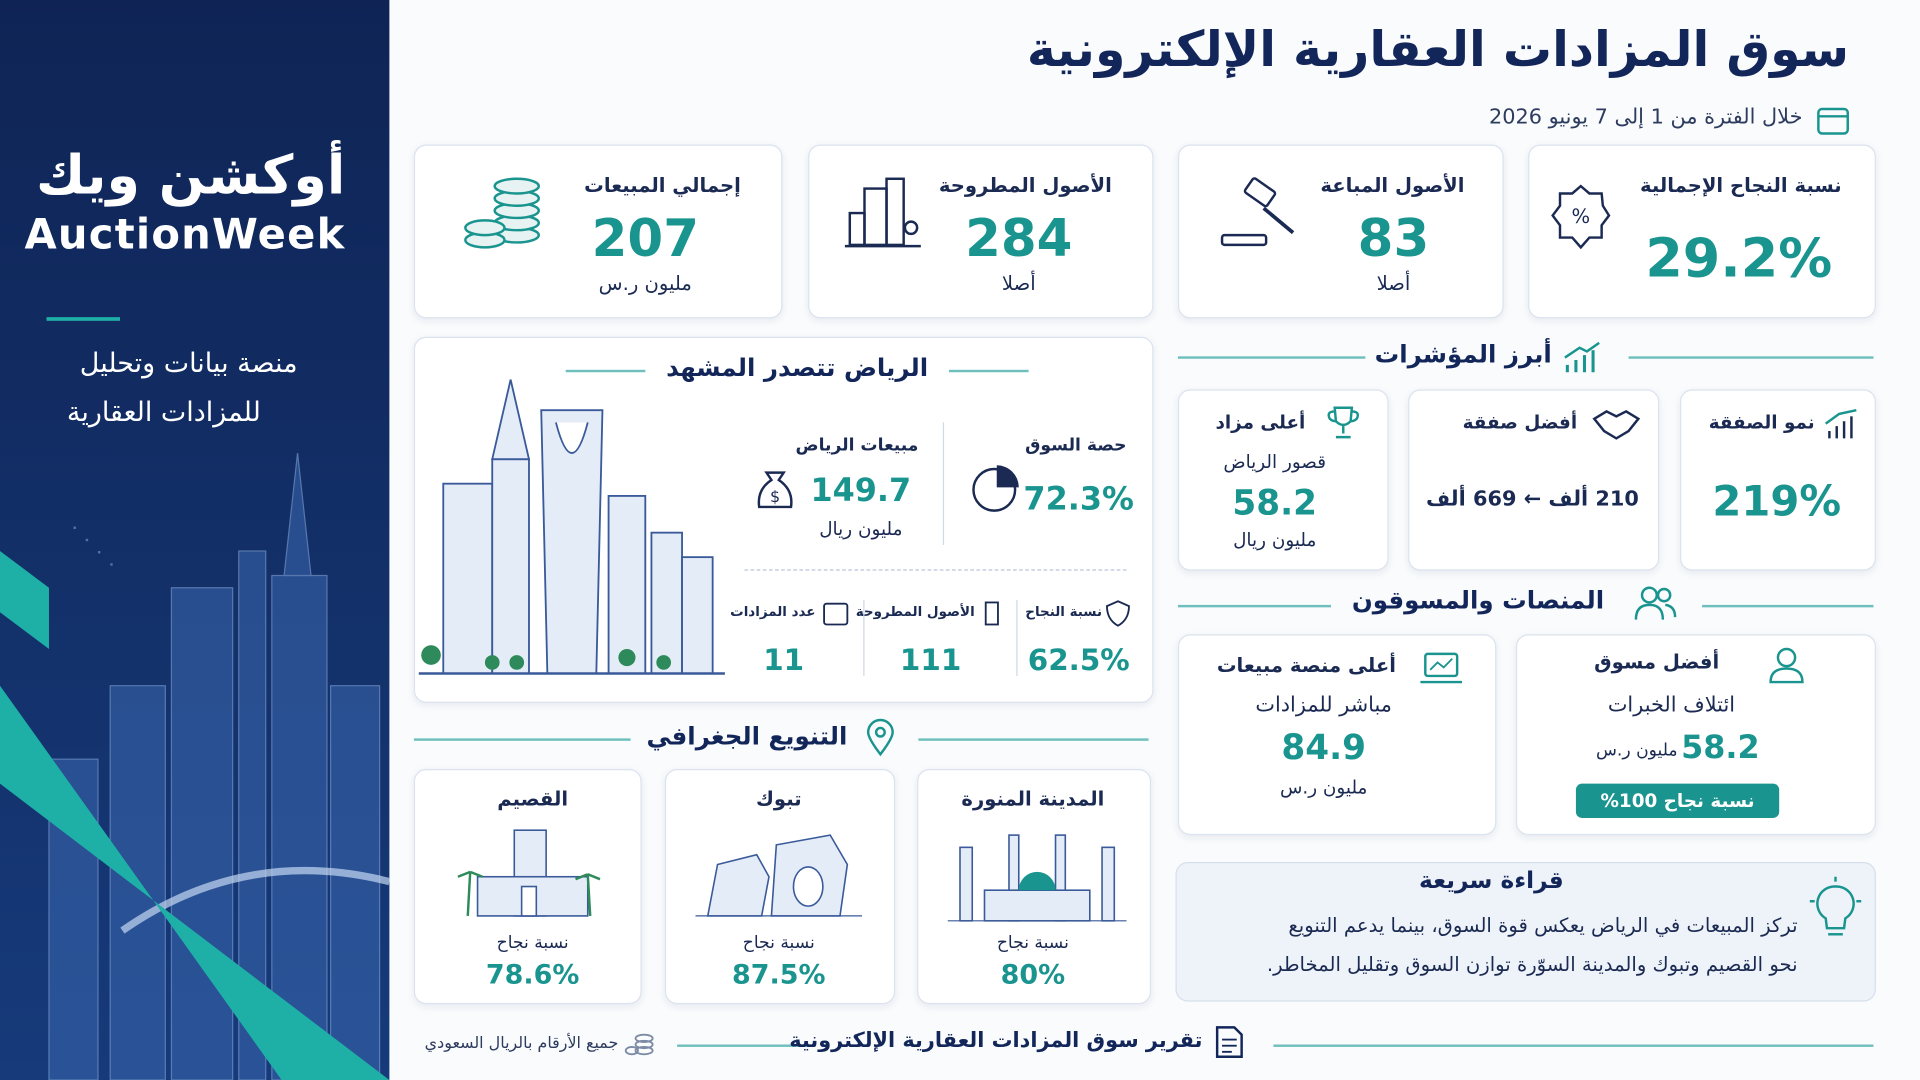 Image resolution: width=1920 pixels, height=1080 pixels. Describe the element at coordinates (1463, 354) in the screenshot. I see `section-title: أبرز المؤشرات` at that location.